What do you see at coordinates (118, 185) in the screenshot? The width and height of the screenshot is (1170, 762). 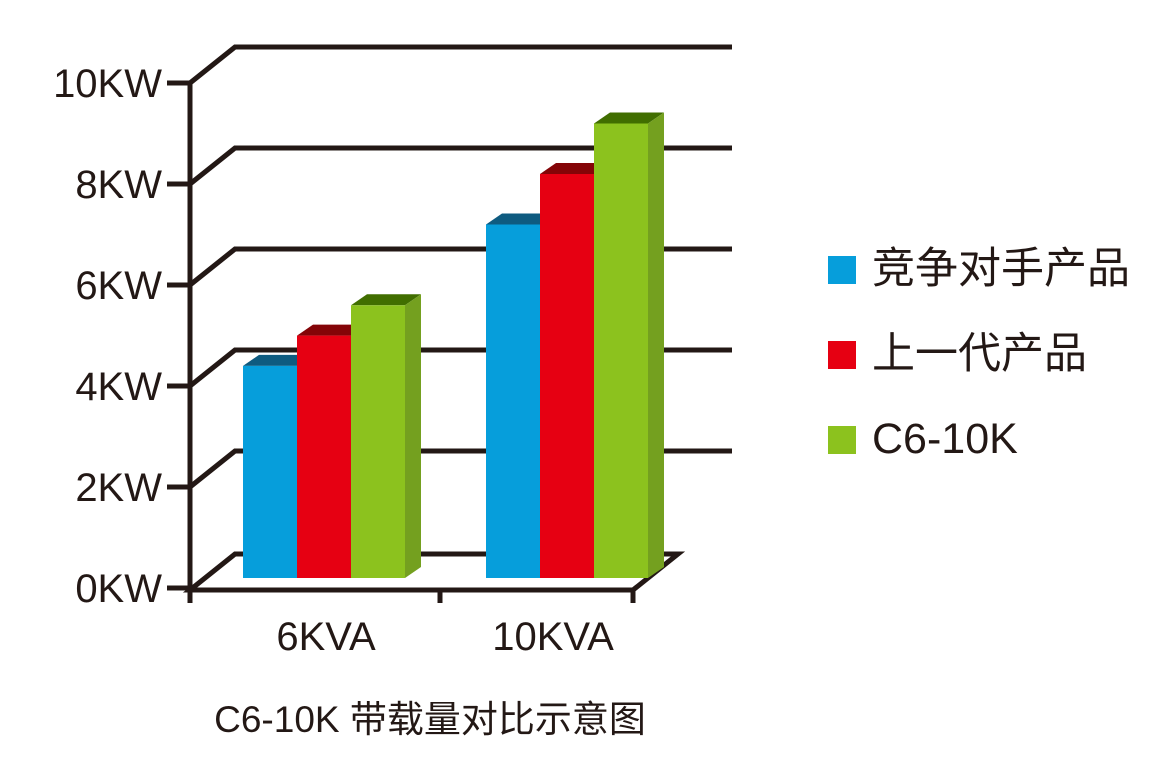 I see `y-tick-label-8kw: 8KW` at bounding box center [118, 185].